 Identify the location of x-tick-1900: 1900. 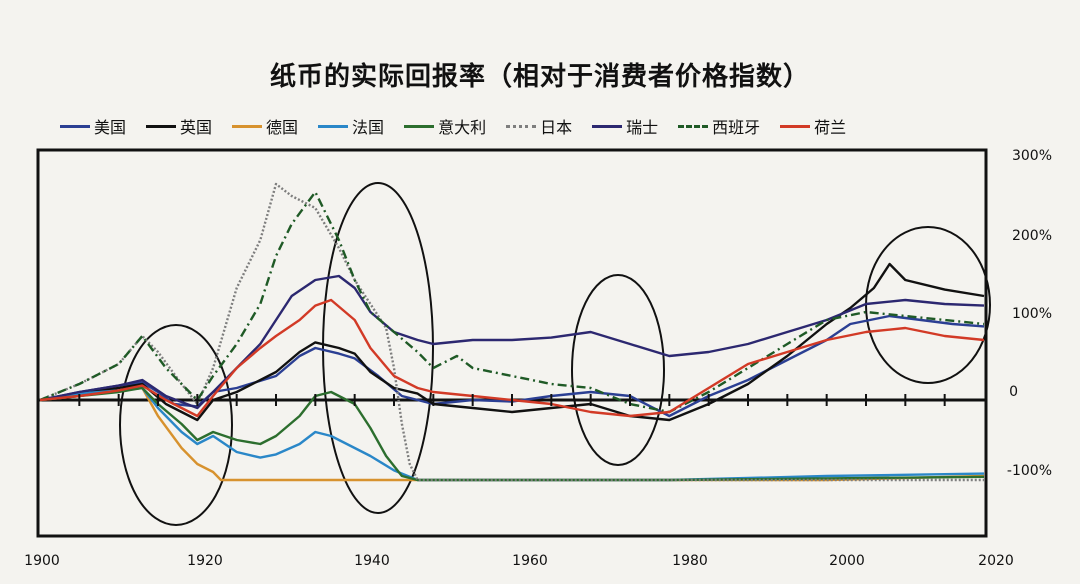
(42, 561).